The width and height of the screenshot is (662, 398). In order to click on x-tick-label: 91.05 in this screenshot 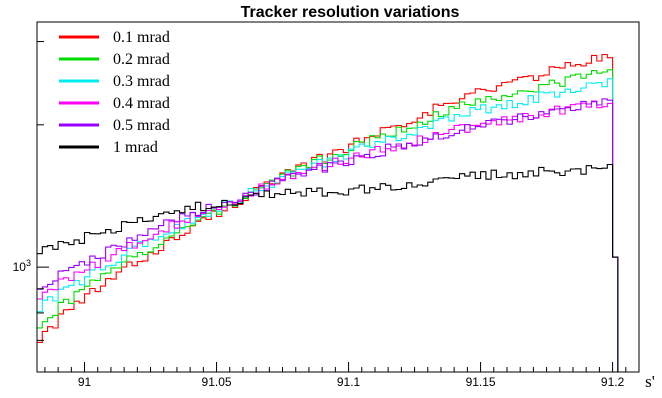, I will do `click(217, 382)`.